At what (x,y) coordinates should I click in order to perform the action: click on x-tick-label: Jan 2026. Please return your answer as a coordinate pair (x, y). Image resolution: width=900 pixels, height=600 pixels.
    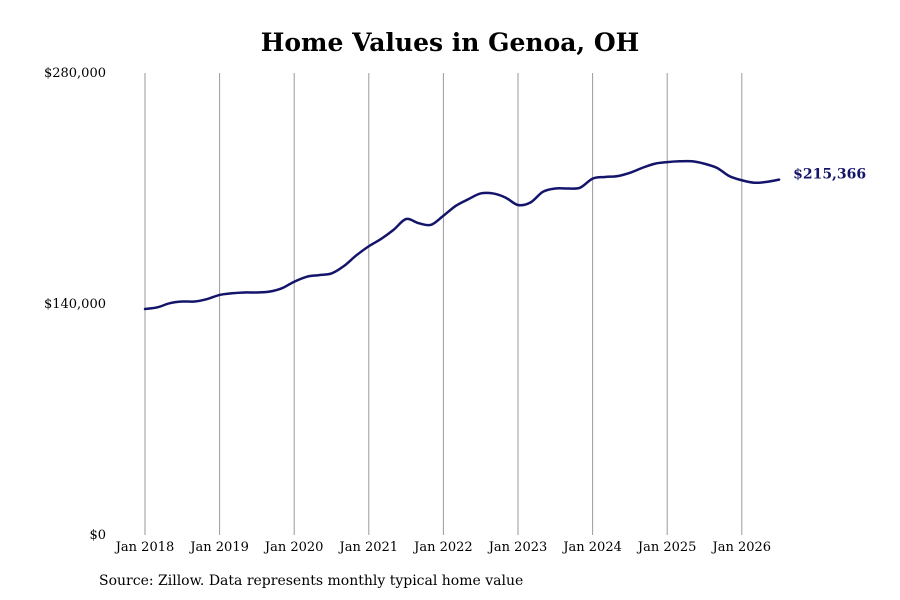
    Looking at the image, I should click on (741, 547).